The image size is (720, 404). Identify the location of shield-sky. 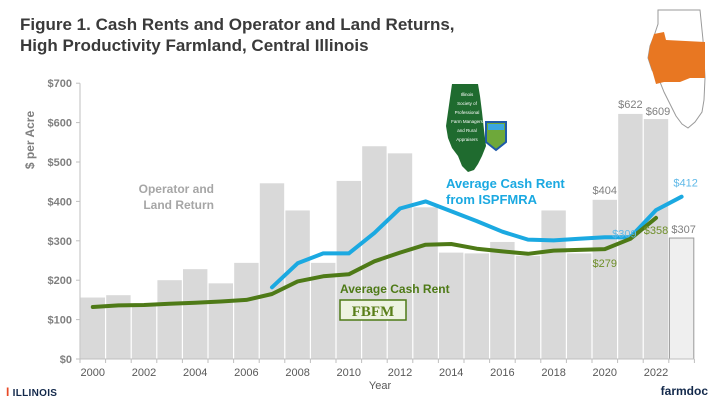
(496, 127).